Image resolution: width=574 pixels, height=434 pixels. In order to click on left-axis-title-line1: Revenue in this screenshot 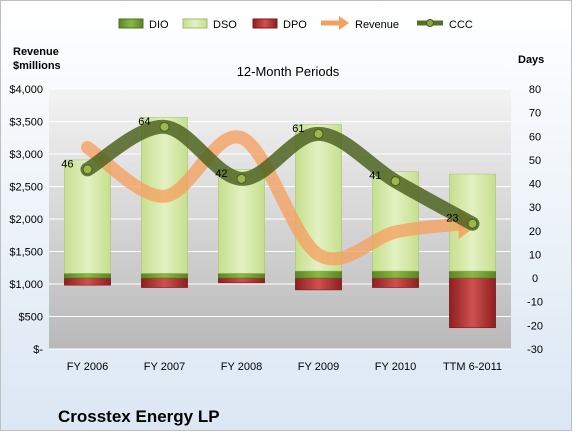, I will do `click(36, 52)`.